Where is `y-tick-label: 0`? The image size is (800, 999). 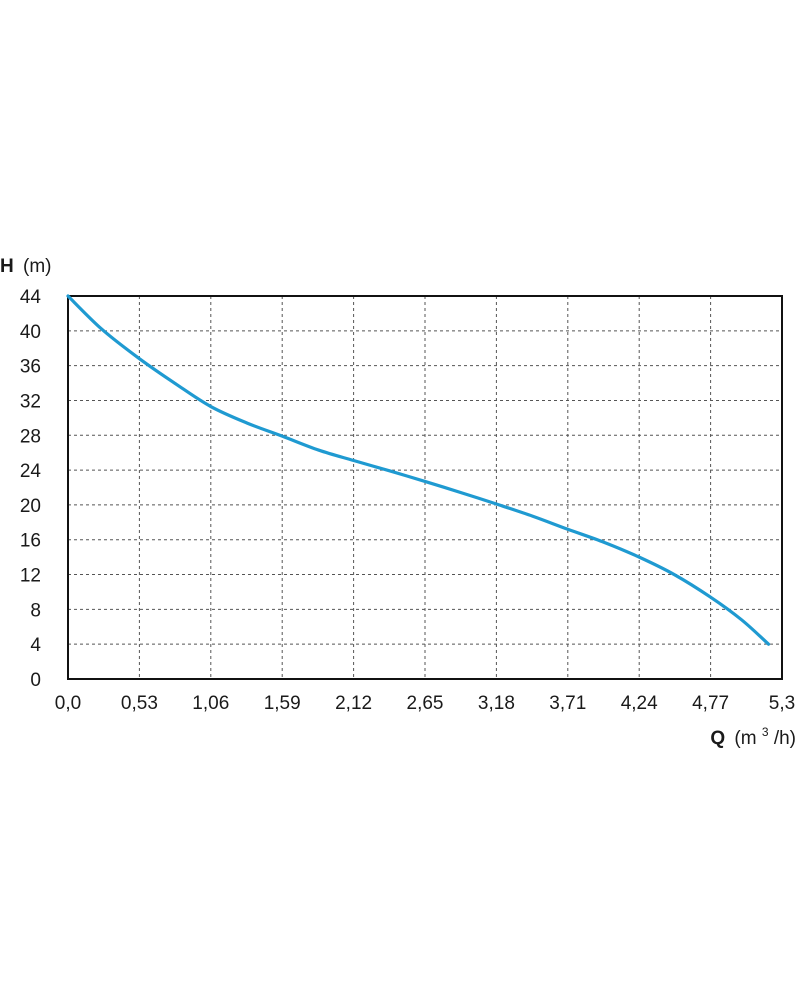 y-tick-label: 0 is located at coordinates (35, 680).